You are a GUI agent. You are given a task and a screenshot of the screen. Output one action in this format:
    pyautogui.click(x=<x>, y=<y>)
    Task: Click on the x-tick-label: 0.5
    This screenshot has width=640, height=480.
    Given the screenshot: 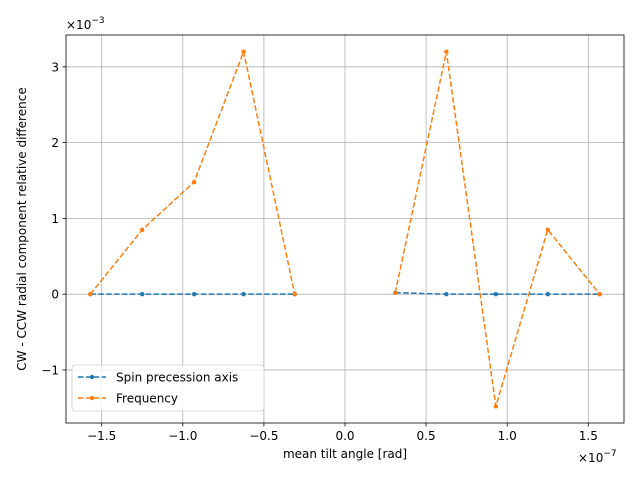 What is the action you would take?
    pyautogui.click(x=426, y=436)
    